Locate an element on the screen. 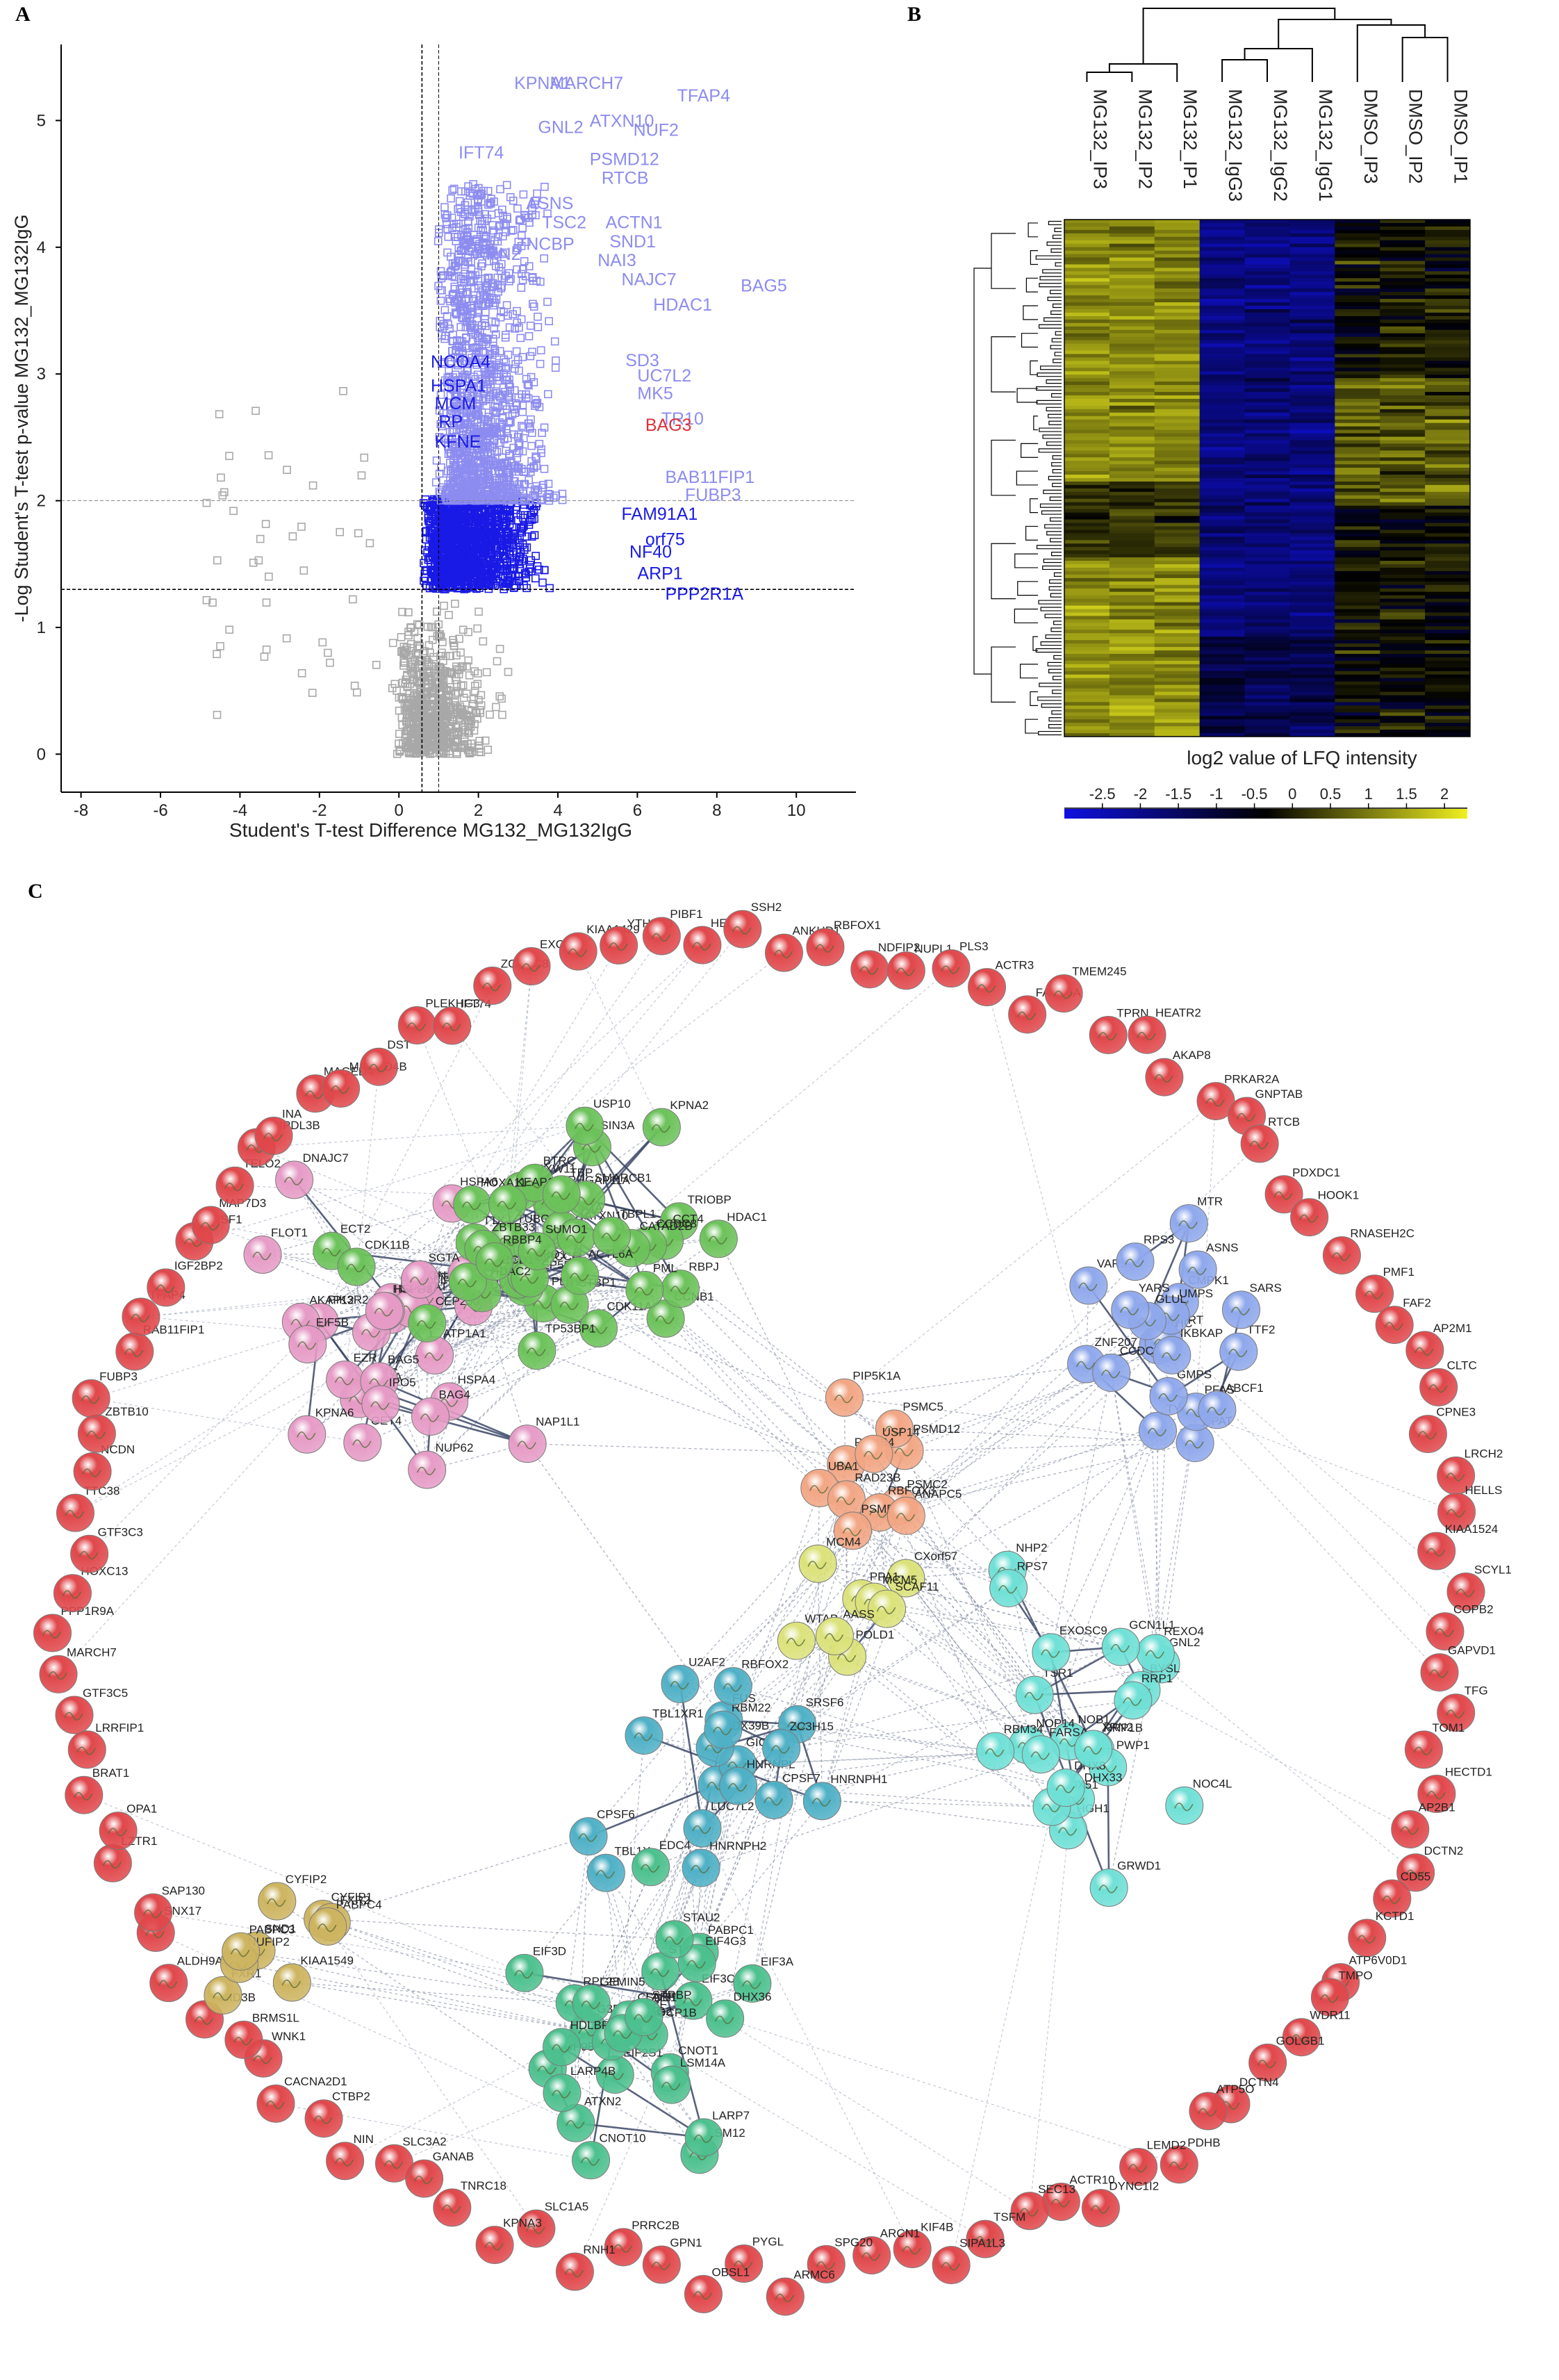 The height and width of the screenshot is (2380, 1559). x-tick-label: 10 is located at coordinates (796, 810).